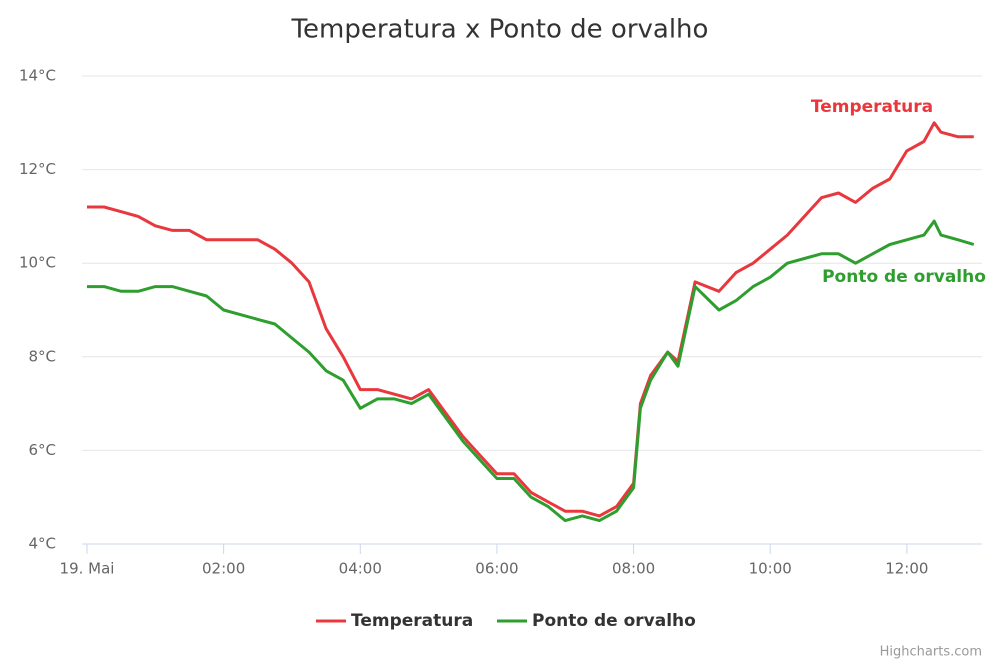  I want to click on x-tick-label: 19. Mai, so click(87, 569).